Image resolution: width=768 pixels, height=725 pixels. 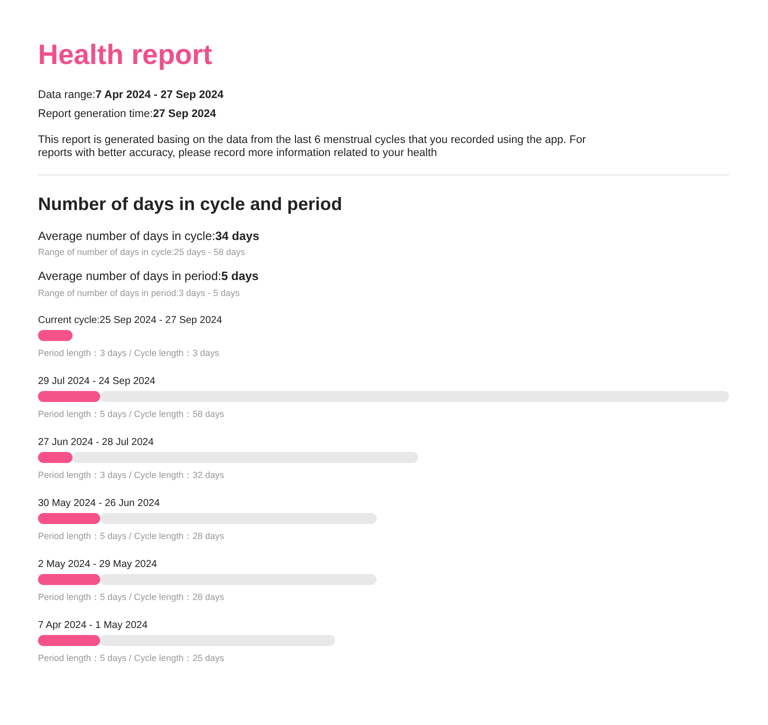 What do you see at coordinates (139, 293) in the screenshot?
I see `annotation: Range of number of days in period:3 days - 5 days` at bounding box center [139, 293].